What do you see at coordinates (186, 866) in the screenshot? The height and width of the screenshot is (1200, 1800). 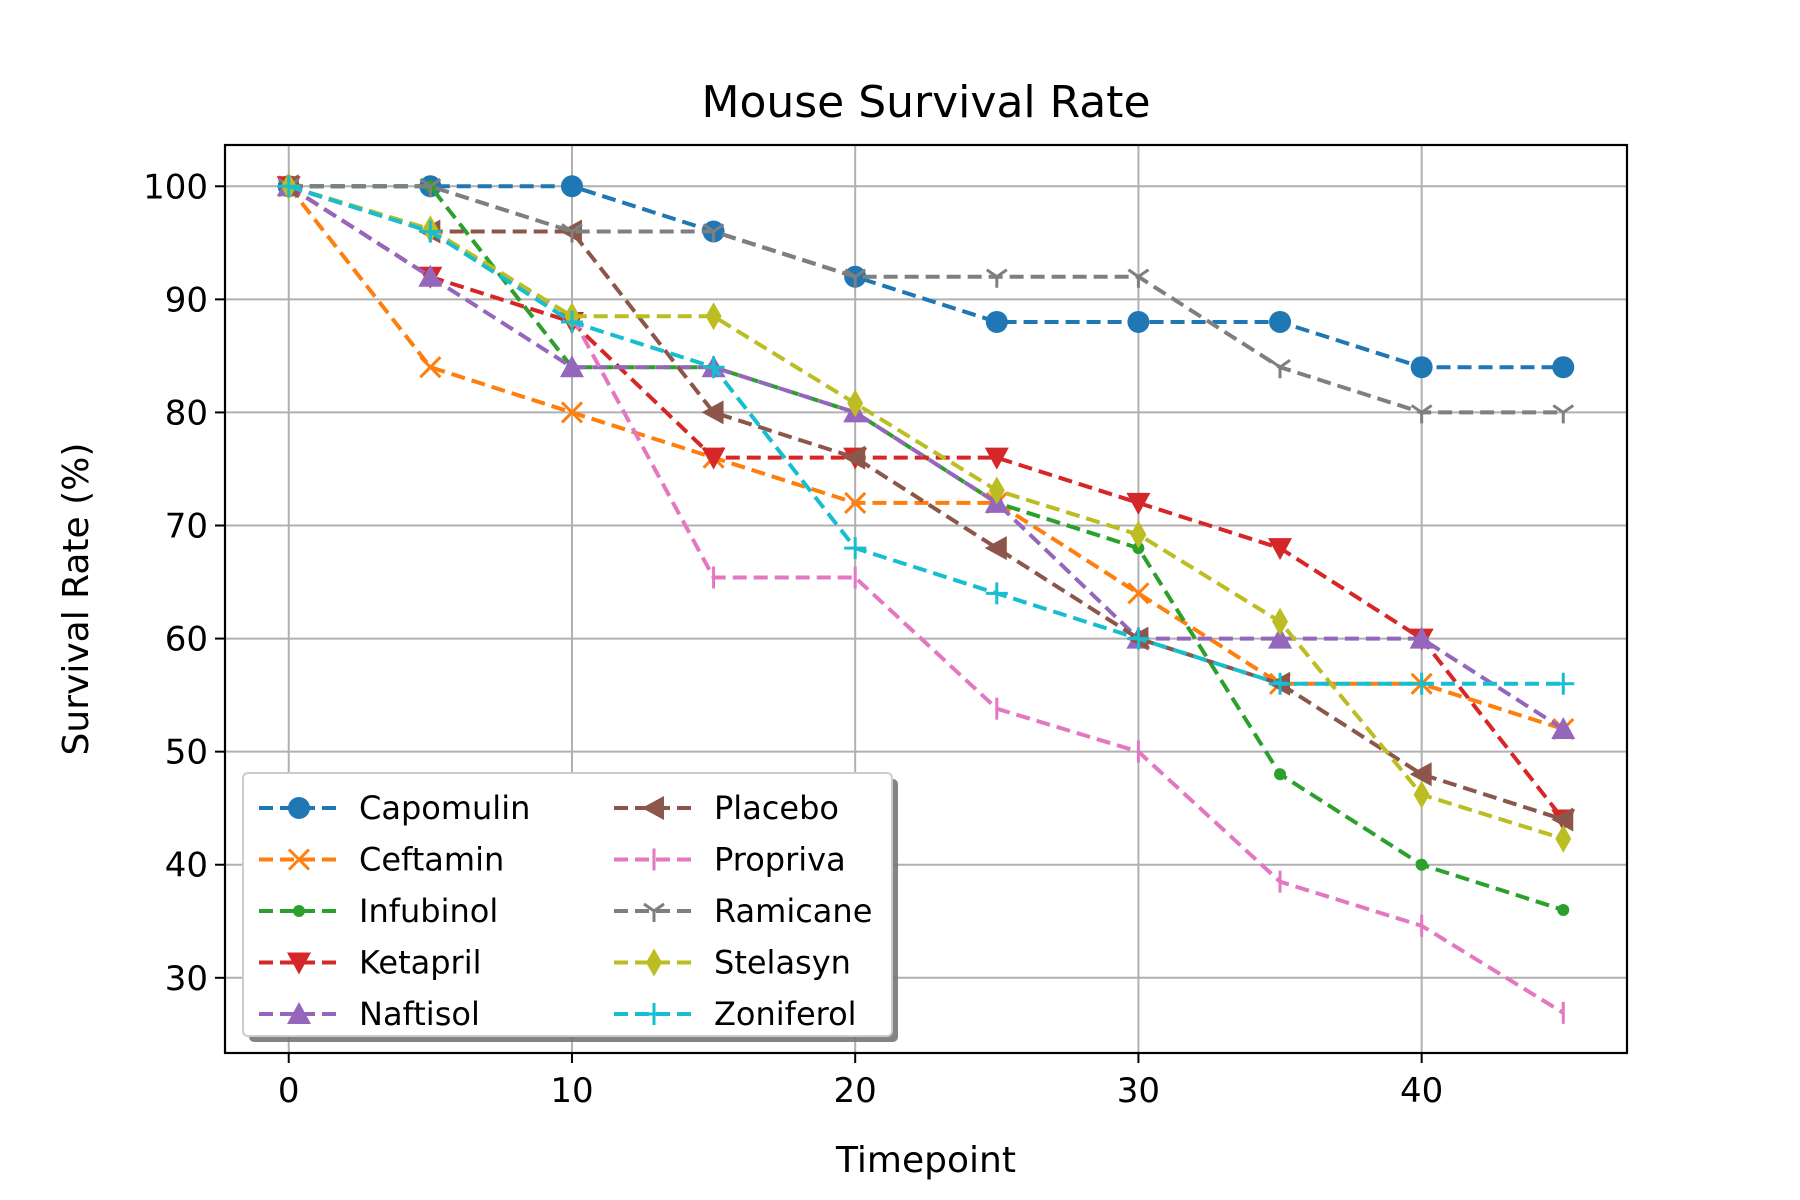 I see `y-tick-label: 40` at bounding box center [186, 866].